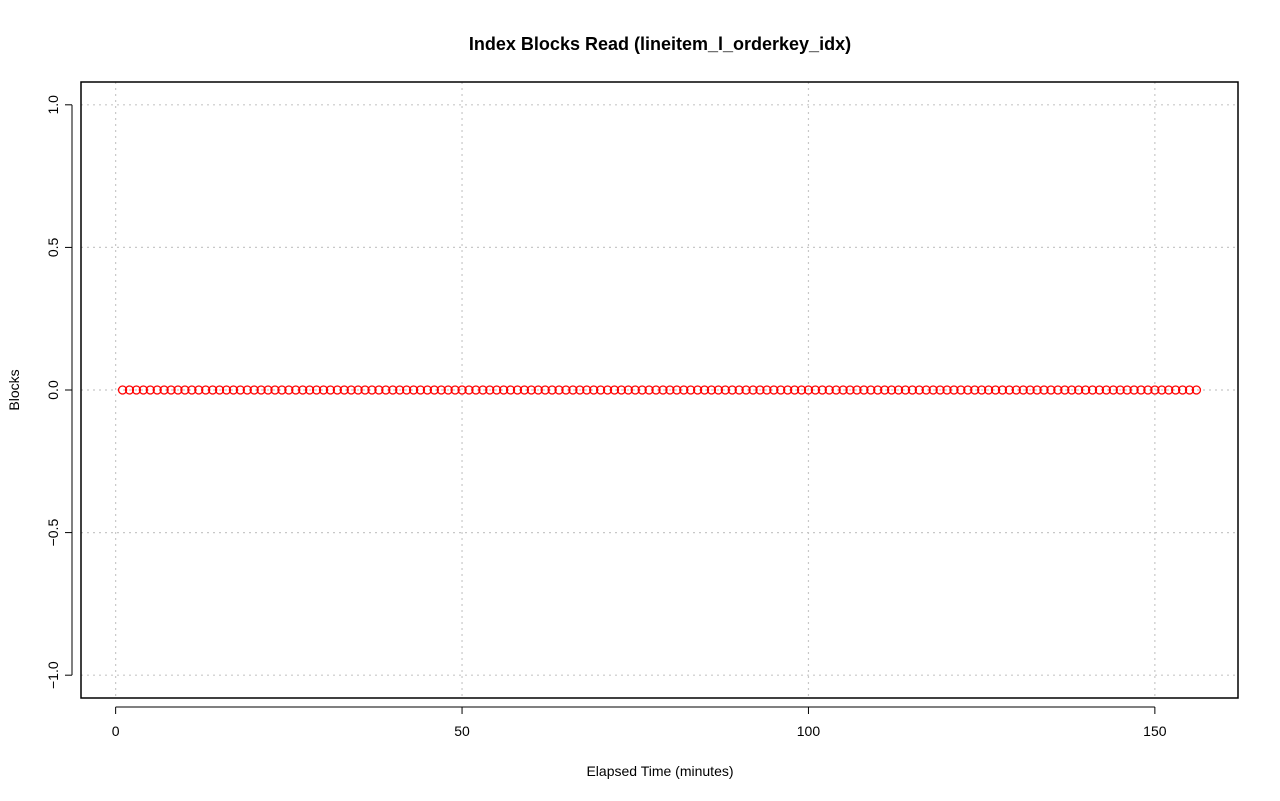 The width and height of the screenshot is (1280, 801). What do you see at coordinates (659, 771) in the screenshot?
I see `x-axis-label: Elapsed Time (minutes)` at bounding box center [659, 771].